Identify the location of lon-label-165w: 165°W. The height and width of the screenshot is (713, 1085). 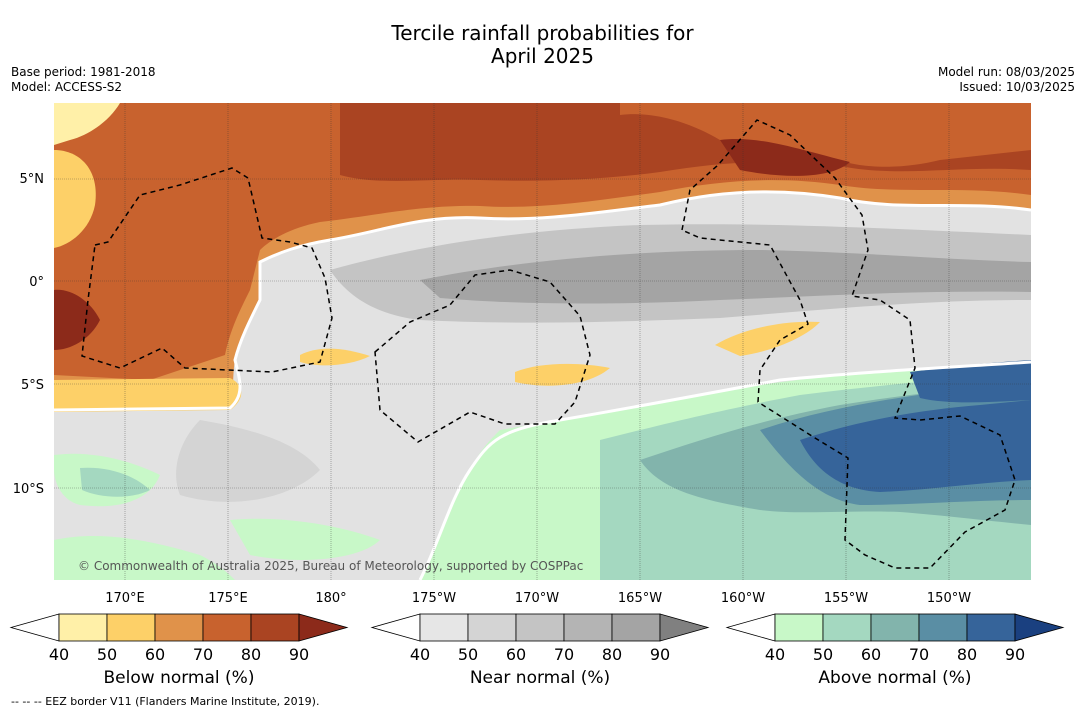
(640, 598).